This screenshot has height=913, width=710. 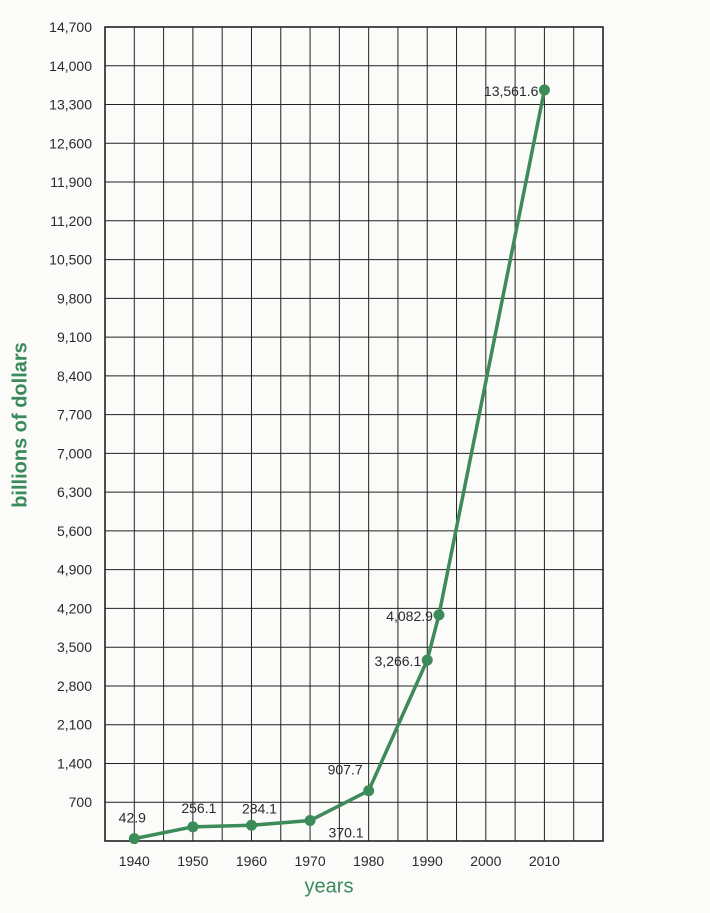 I want to click on x-tick-label: 1980, so click(x=368, y=861).